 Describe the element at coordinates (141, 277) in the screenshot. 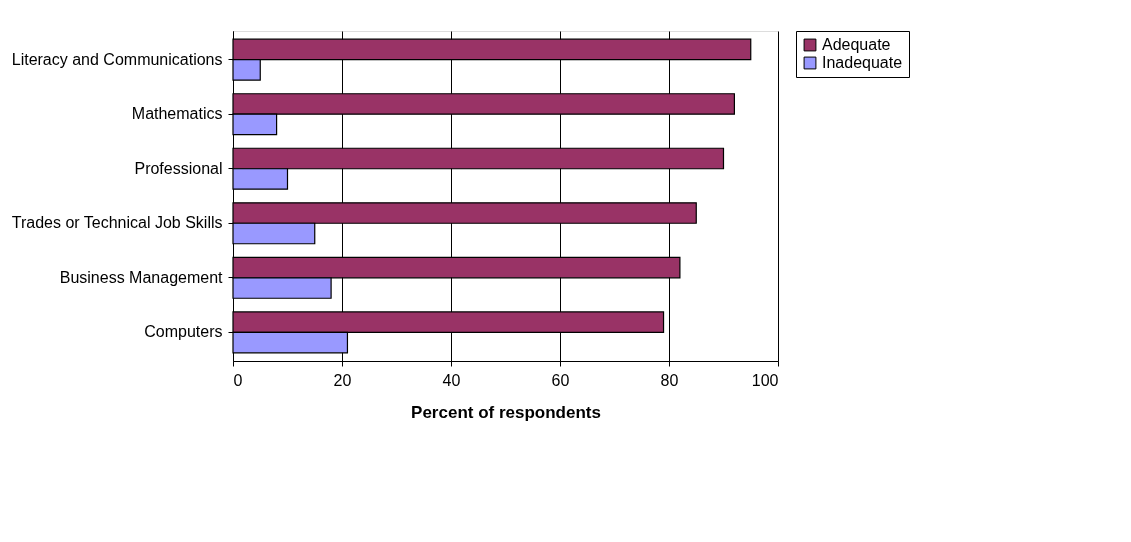

I see `y-tick-label: Business Management` at that location.